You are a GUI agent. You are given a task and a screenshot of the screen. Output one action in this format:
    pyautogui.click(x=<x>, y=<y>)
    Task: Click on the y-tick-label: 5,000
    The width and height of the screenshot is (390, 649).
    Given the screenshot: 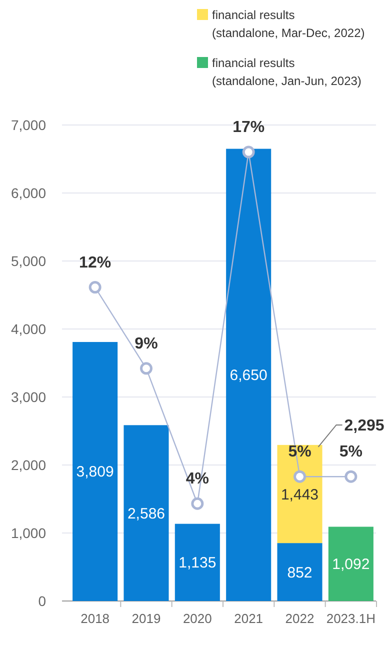 What is the action you would take?
    pyautogui.click(x=28, y=260)
    